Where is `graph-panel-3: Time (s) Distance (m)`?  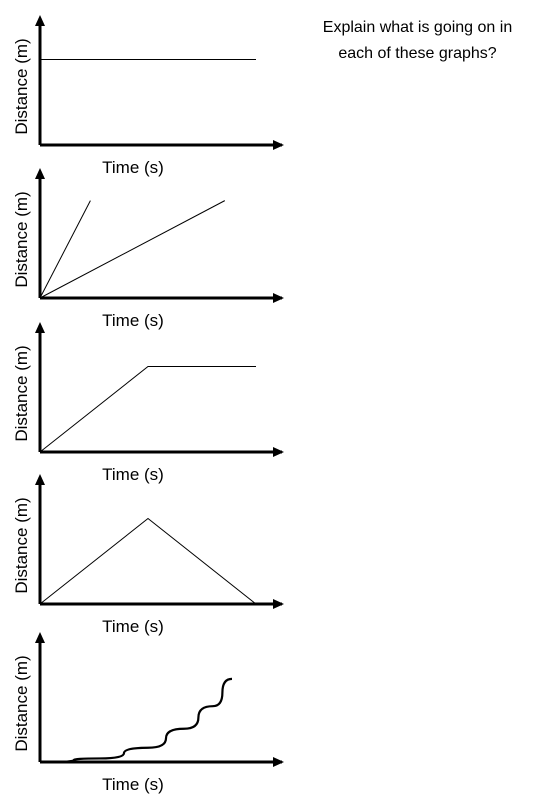
graph-panel-3: Time (s) Distance (m) is located at coordinates (148, 403).